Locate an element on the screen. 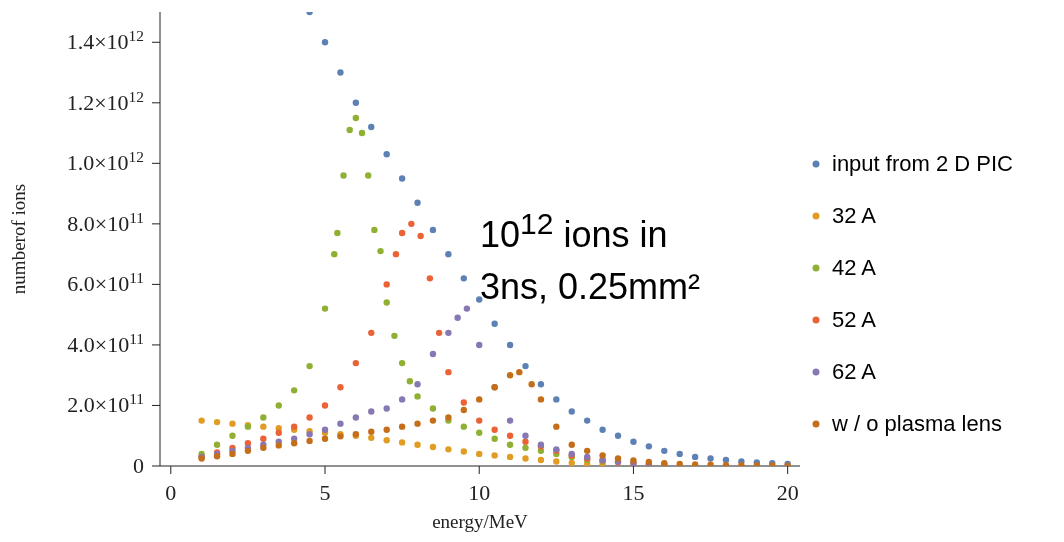  y-tick-label: 2.0×10$^{11}$ is located at coordinates (105, 403).